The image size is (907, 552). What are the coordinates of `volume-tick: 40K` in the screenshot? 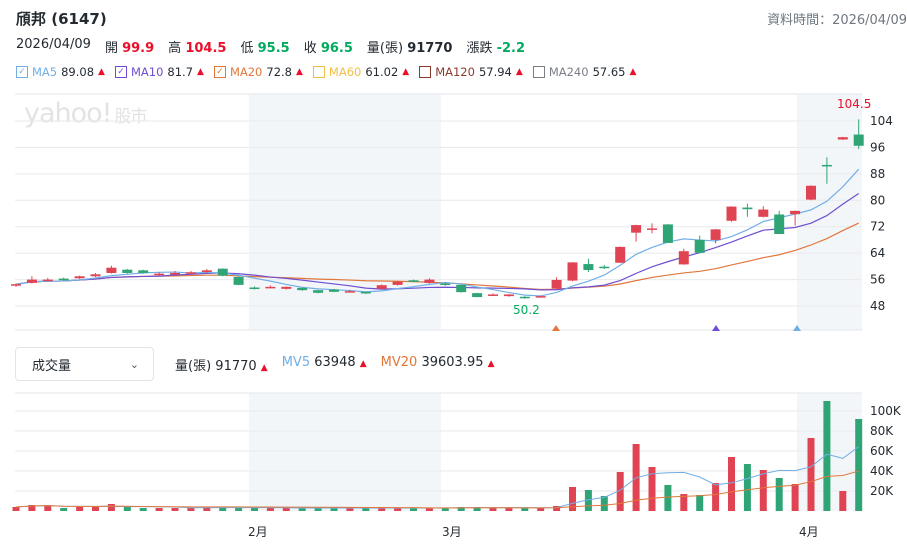 It's located at (882, 471).